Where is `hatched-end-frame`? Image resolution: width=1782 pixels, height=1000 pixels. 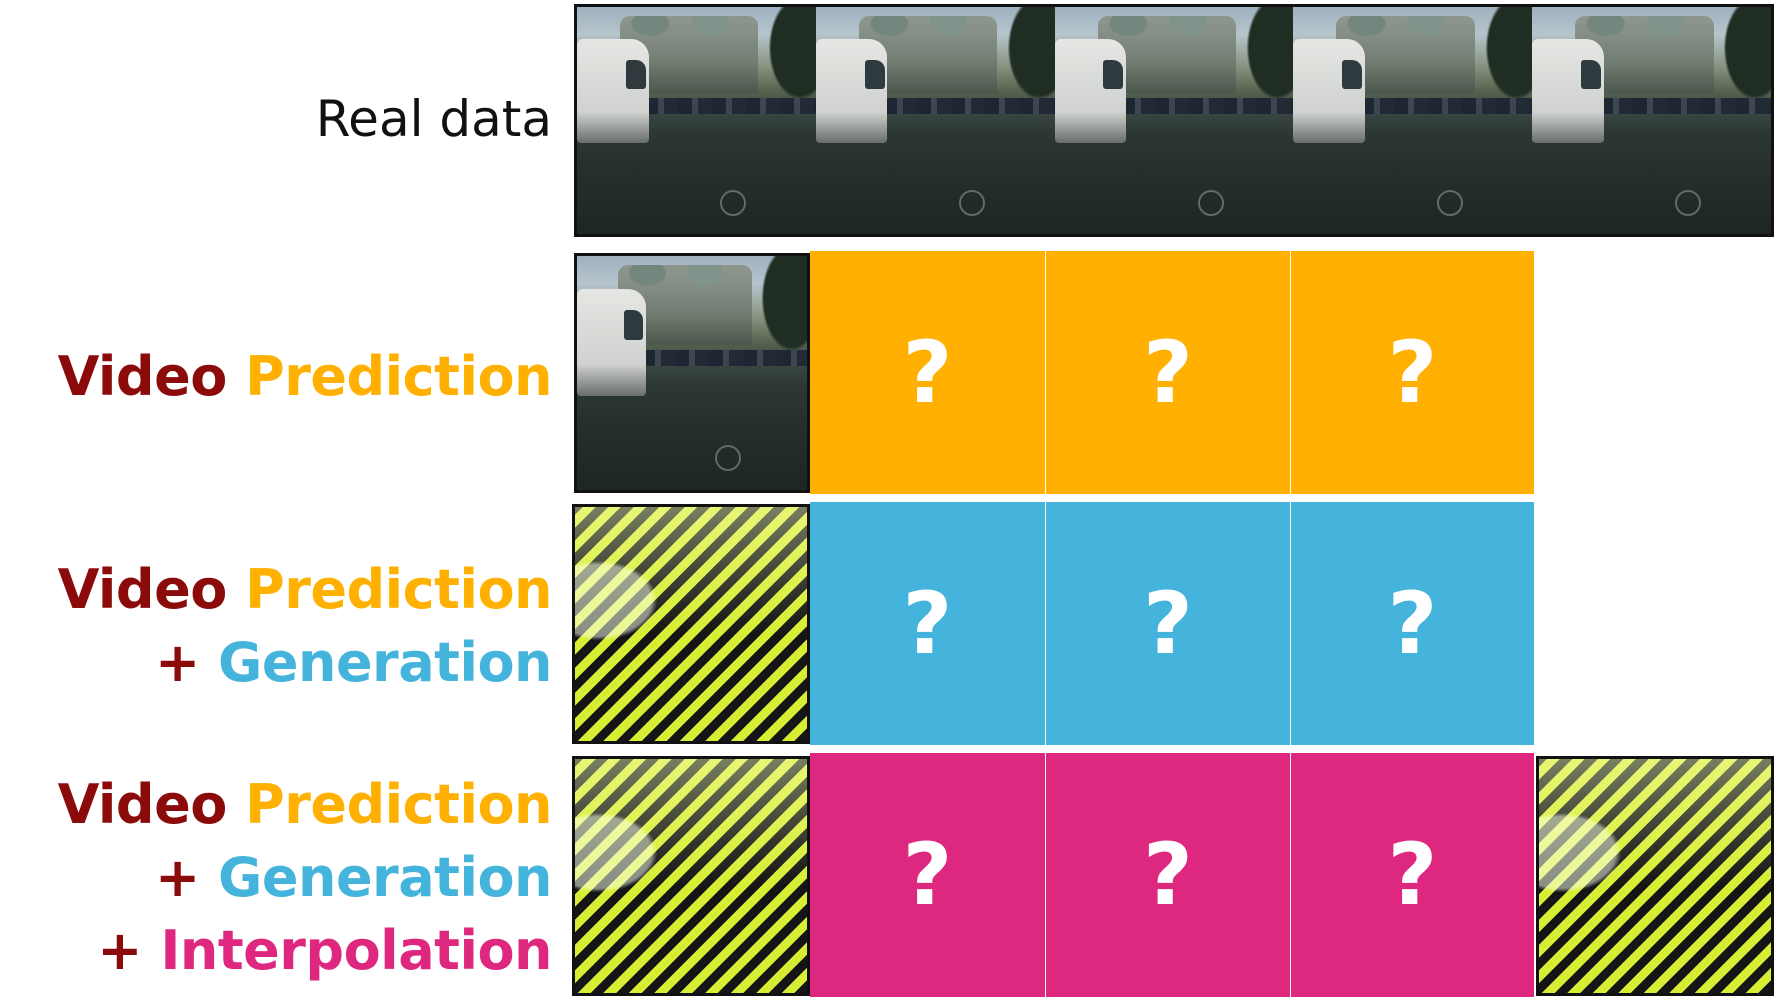 hatched-end-frame is located at coordinates (1655, 876).